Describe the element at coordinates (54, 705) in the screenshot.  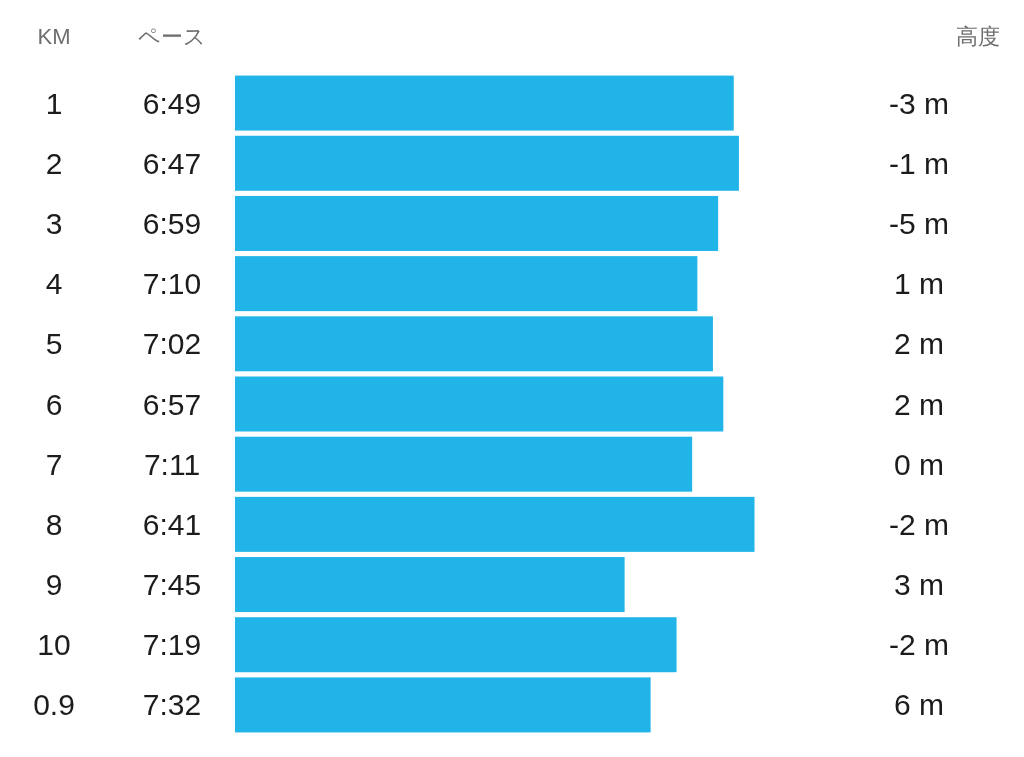
I see `category-label: 0.9` at that location.